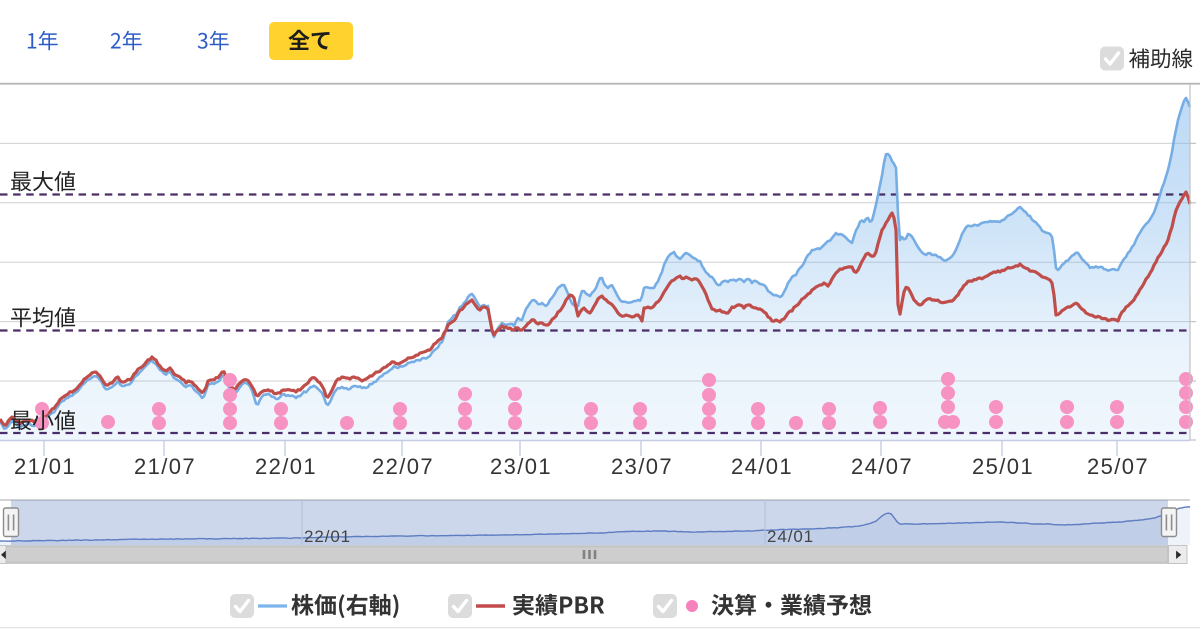 The width and height of the screenshot is (1200, 630). Describe the element at coordinates (165, 466) in the screenshot. I see `svg-text: 21/07` at that location.